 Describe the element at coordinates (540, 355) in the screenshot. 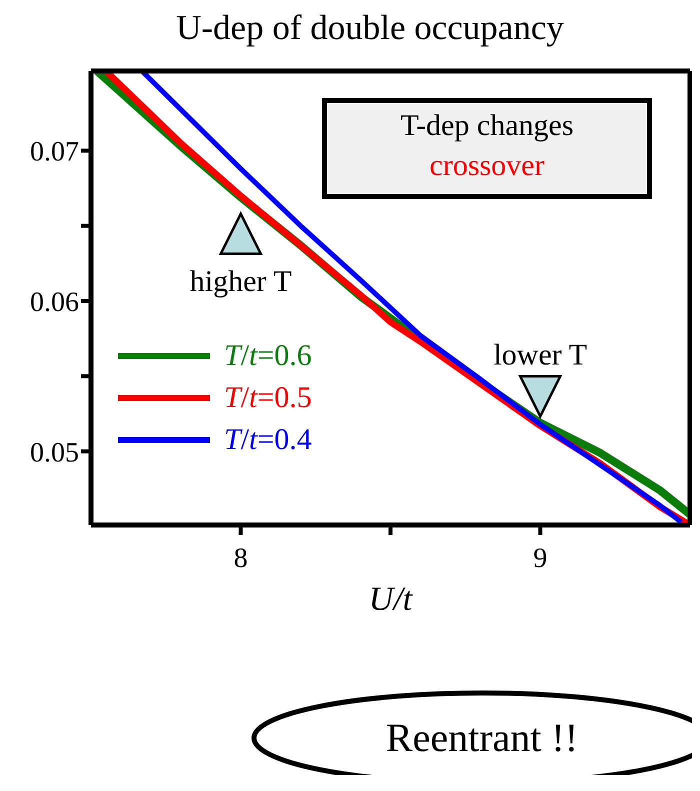

I see `annotation: lower T` at that location.